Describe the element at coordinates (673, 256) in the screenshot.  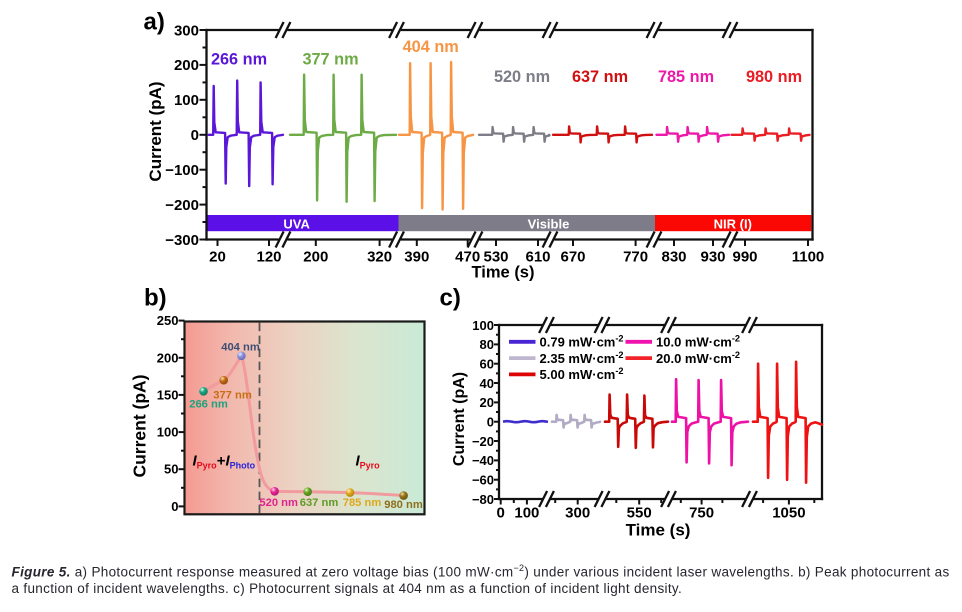
I see `svg-text: 830` at that location.